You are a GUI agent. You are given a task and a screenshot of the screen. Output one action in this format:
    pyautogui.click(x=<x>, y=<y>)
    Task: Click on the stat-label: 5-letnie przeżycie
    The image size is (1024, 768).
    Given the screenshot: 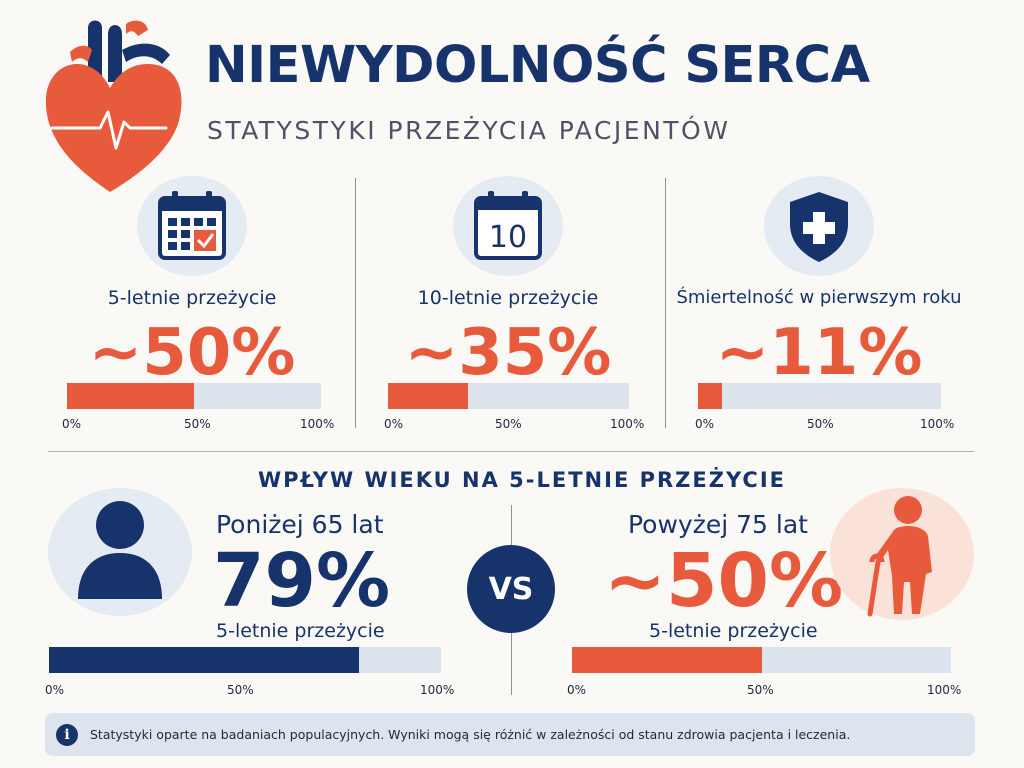 What is the action you would take?
    pyautogui.click(x=192, y=298)
    